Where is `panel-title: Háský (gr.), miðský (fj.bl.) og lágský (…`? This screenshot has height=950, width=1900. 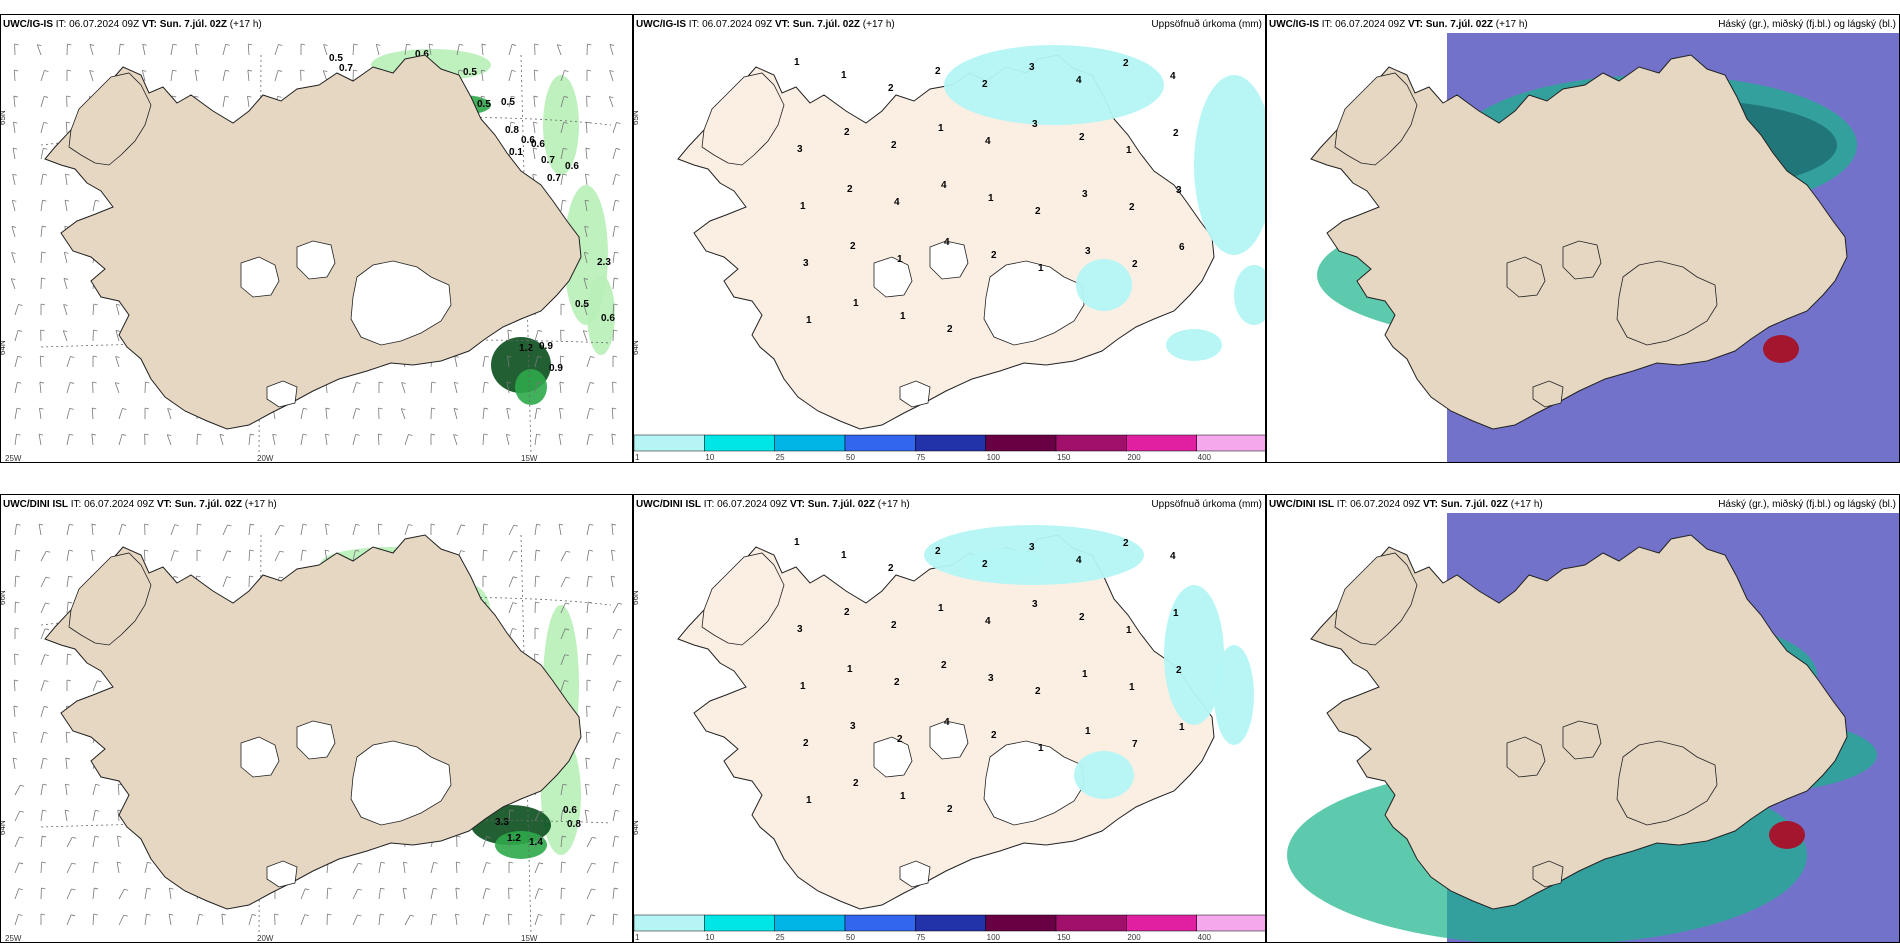 panel-title: Háský (gr.), miðský (fj.bl.) og lágský (… is located at coordinates (1807, 24).